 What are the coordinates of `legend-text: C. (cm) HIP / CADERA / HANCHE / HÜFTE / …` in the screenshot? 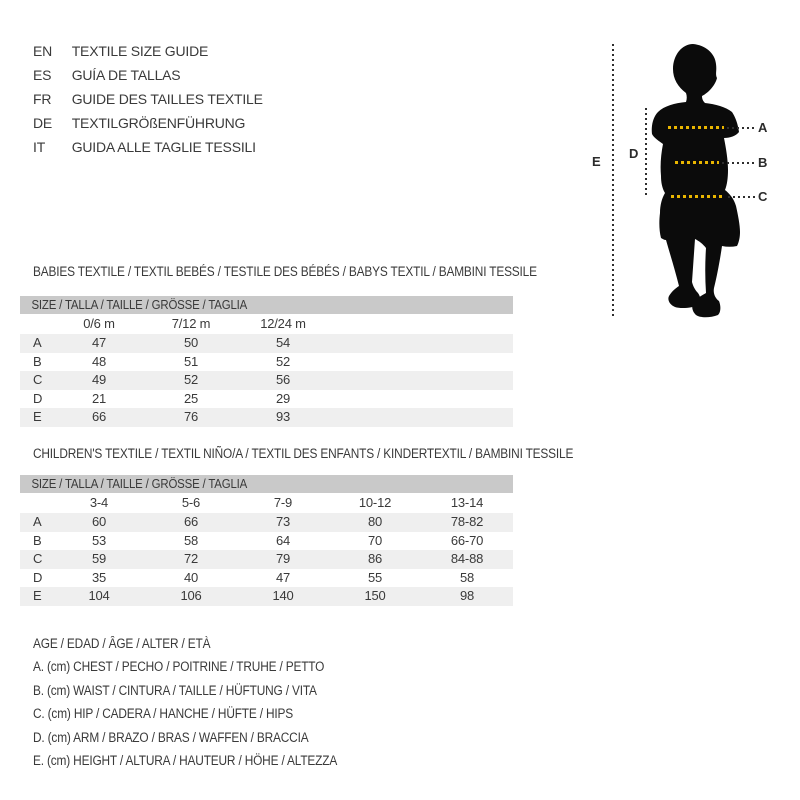 It's located at (163, 714).